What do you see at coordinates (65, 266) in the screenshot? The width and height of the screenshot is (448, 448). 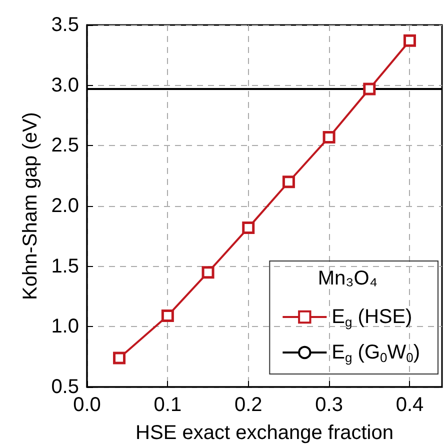 I see `y-tick-label: 1.5` at bounding box center [65, 266].